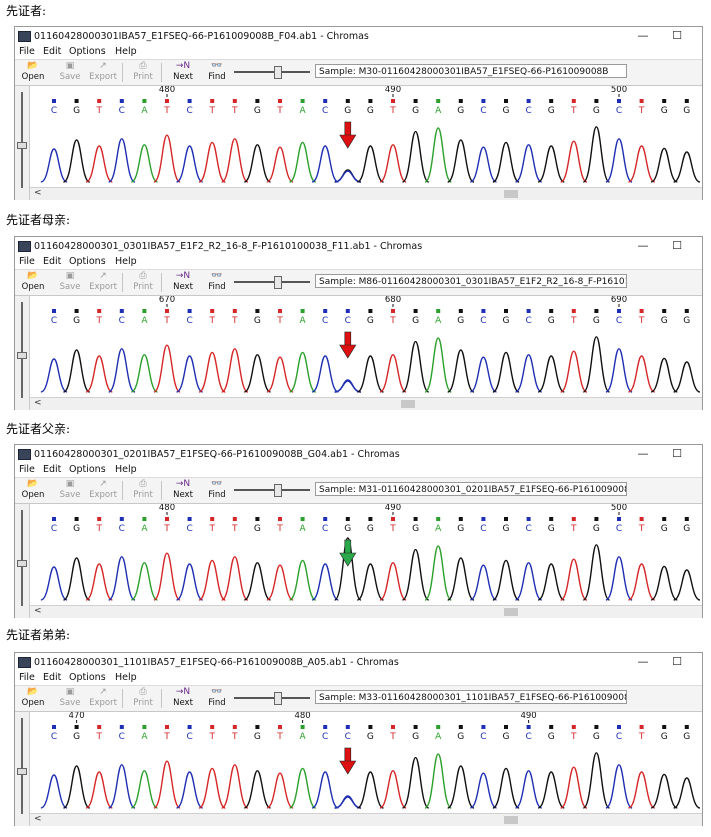  What do you see at coordinates (677, 661) in the screenshot?
I see `maximize-button: ☐` at bounding box center [677, 661].